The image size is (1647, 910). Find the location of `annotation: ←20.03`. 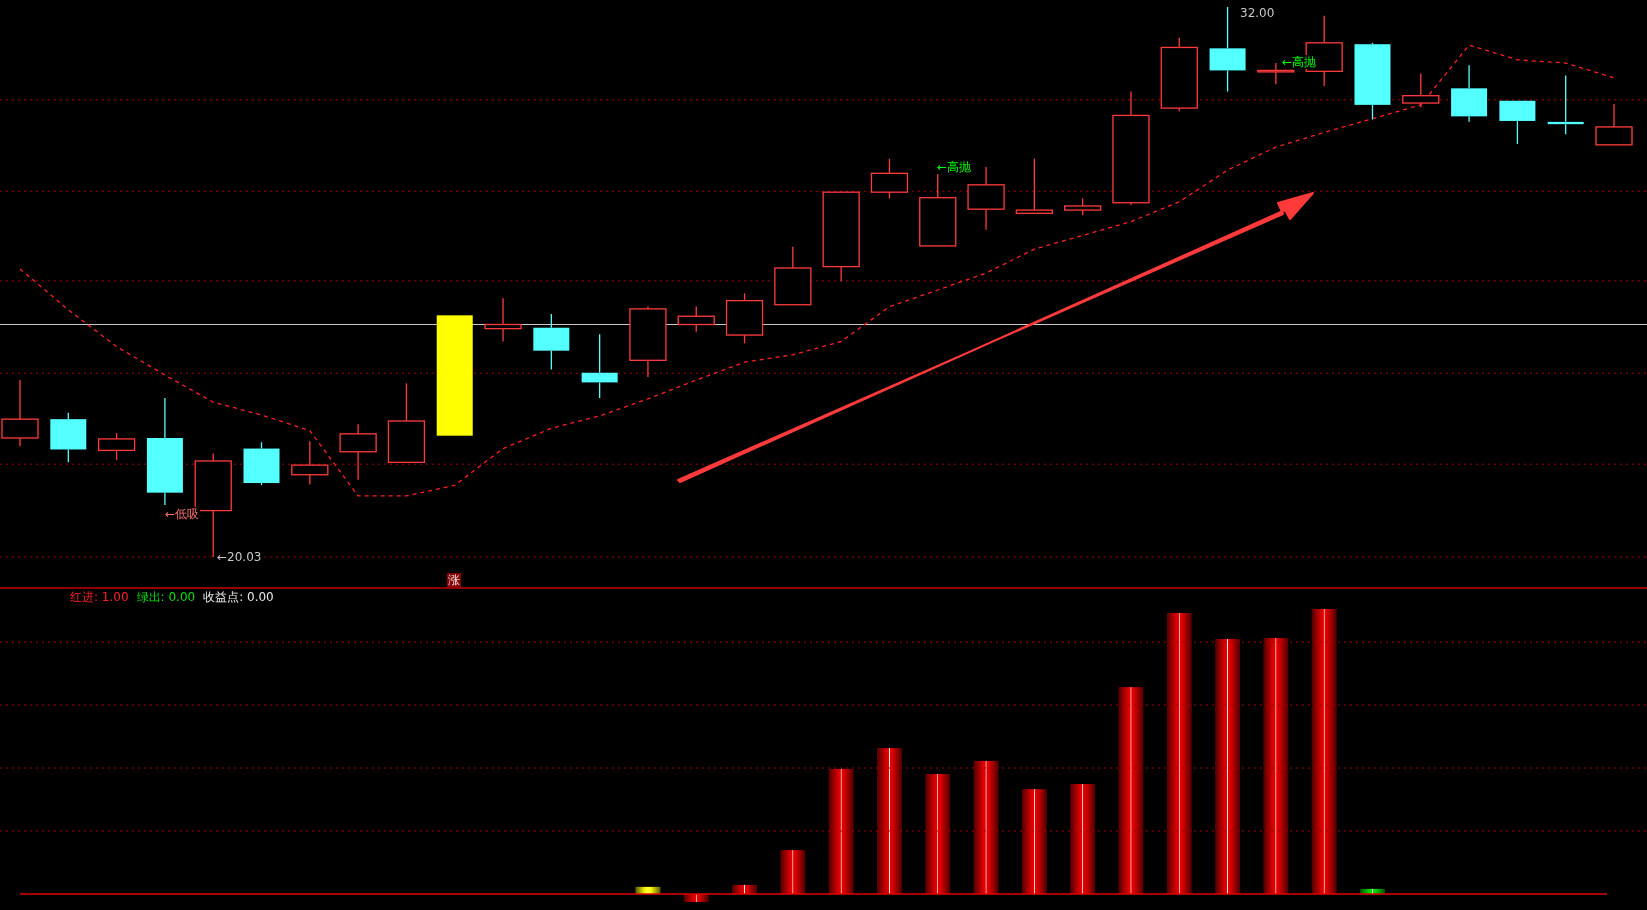

annotation: ←20.03 is located at coordinates (239, 557).